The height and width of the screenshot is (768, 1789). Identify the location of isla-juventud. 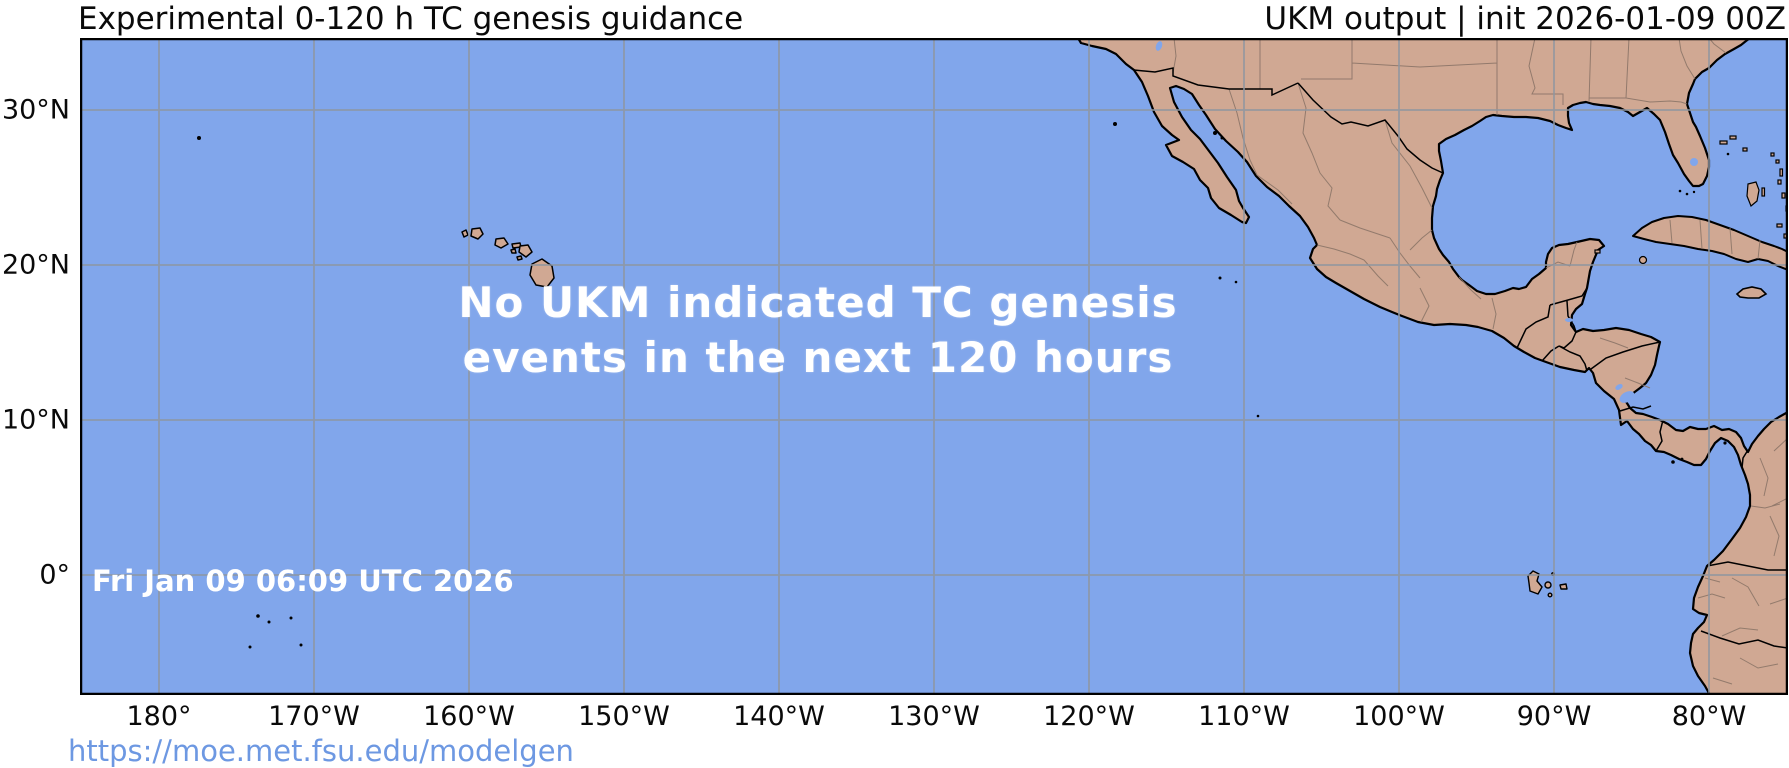
(1643, 260).